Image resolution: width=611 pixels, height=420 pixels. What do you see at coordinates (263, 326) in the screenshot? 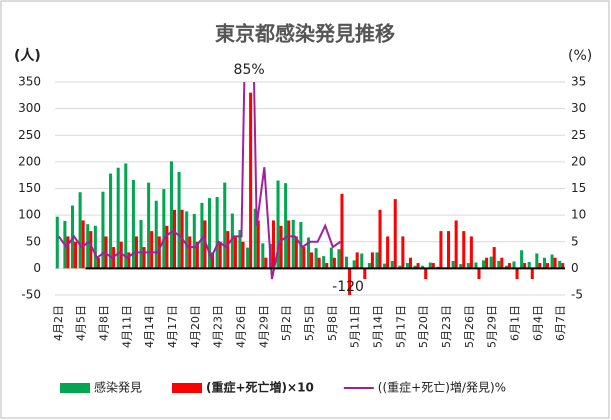
I see `x-tick-label: 4月29日` at bounding box center [263, 326].